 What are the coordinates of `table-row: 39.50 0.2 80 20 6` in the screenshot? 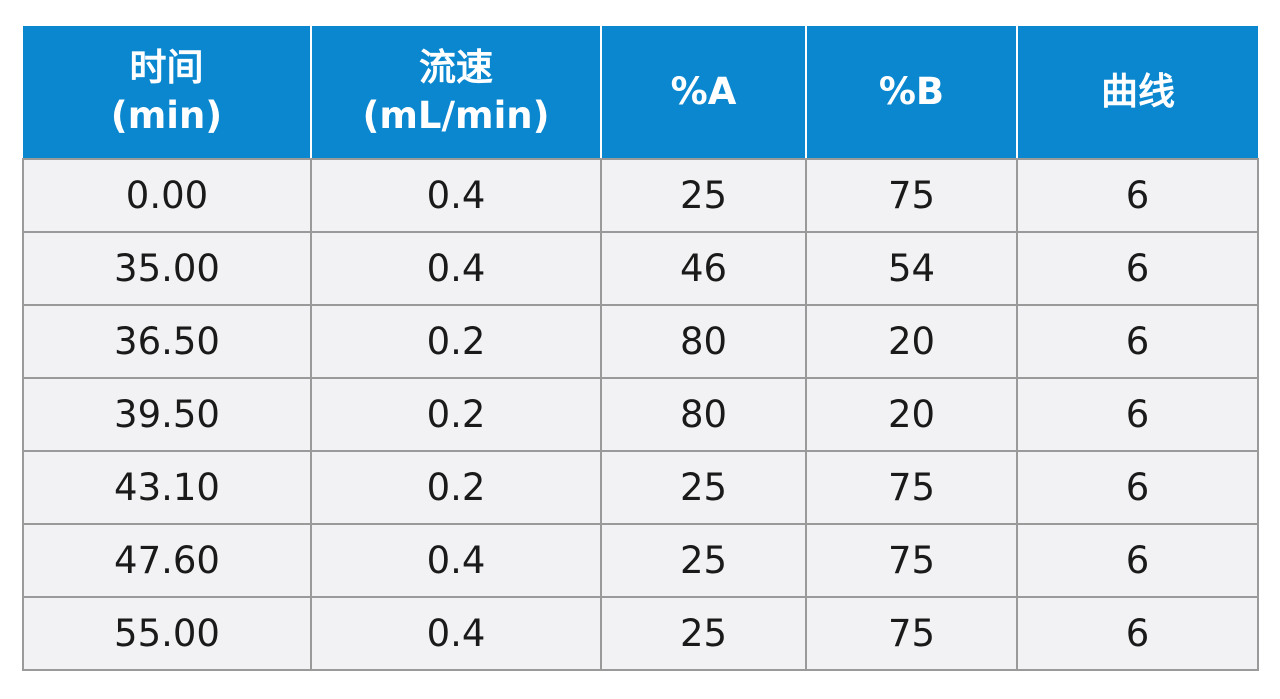 It's located at (640, 414).